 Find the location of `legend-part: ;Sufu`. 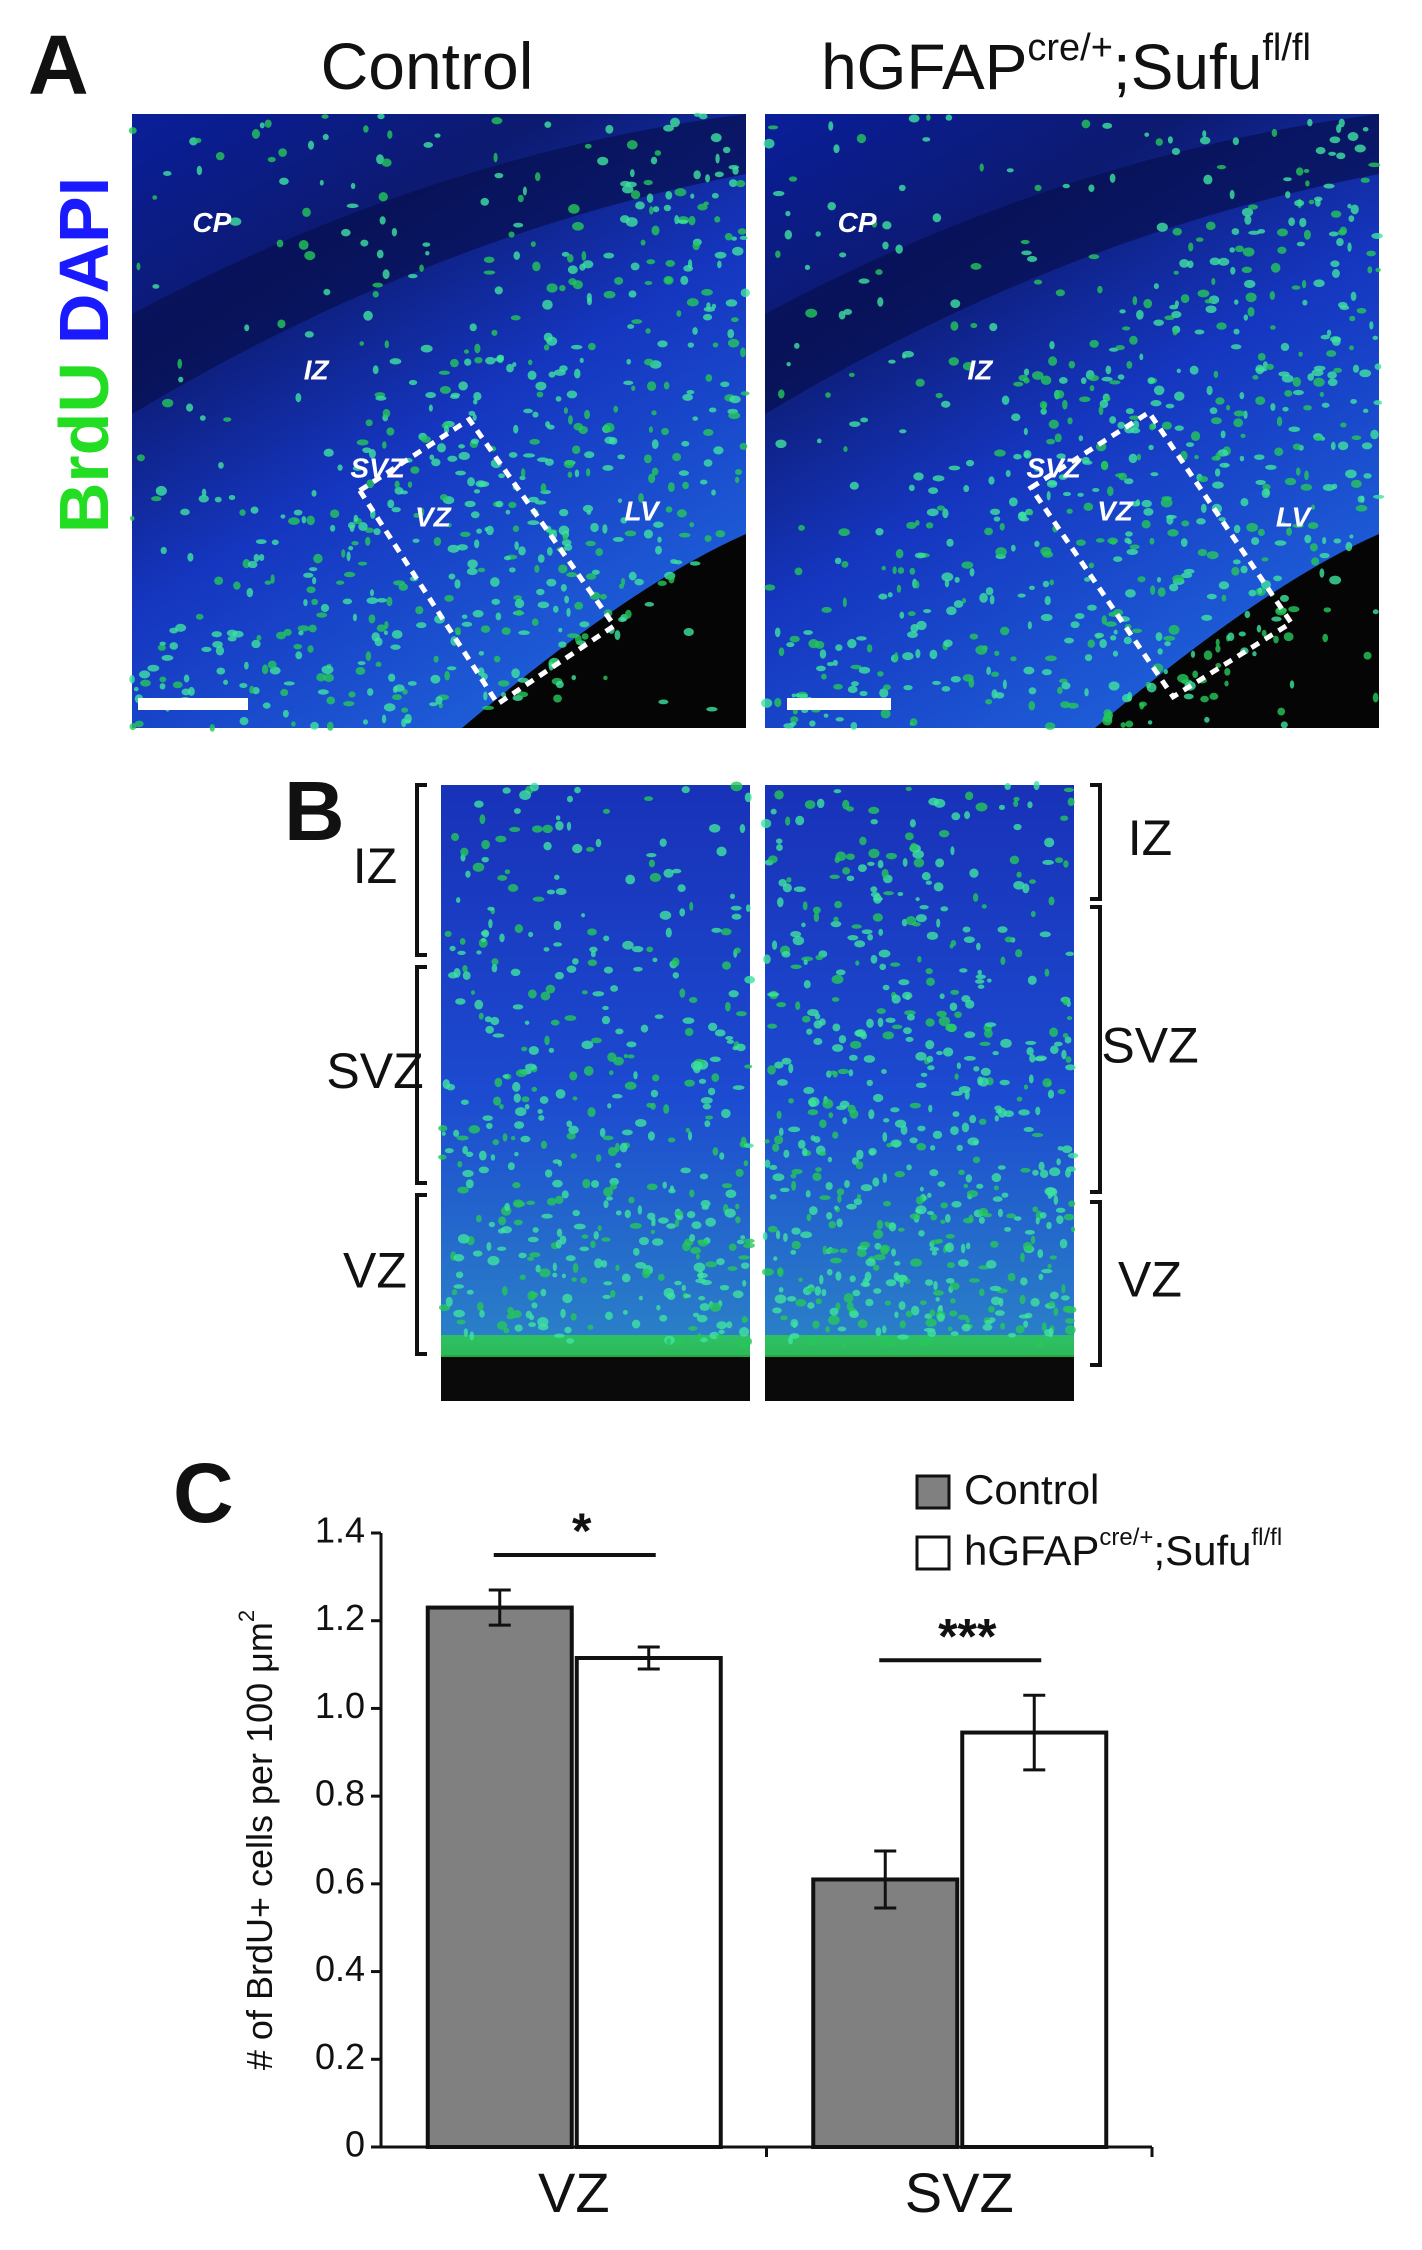

legend-part: ;Sufu is located at coordinates (1202, 1550).